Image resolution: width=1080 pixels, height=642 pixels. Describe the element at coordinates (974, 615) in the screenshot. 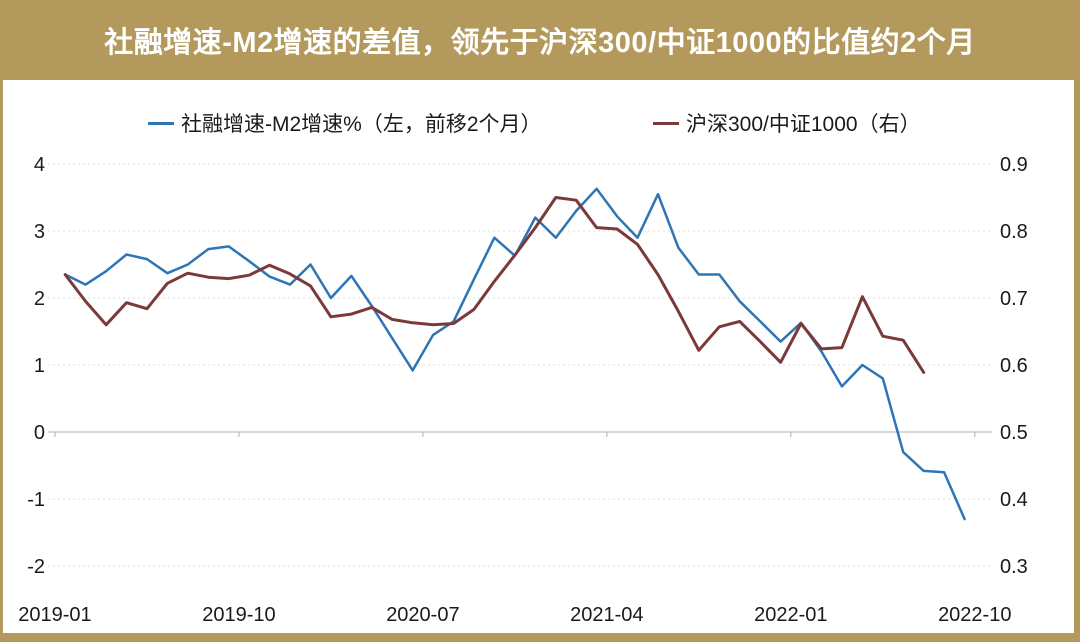

I see `x-axis-tick-label: 2022-10` at that location.